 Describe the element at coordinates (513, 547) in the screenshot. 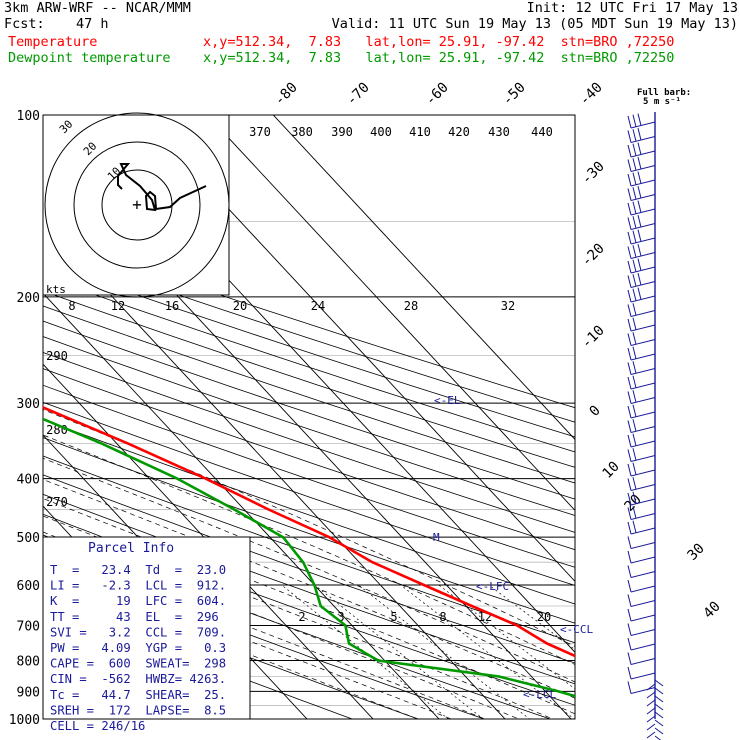

I see `level-markers: <-EL <-LFC <-CCL <-LCL M` at that location.